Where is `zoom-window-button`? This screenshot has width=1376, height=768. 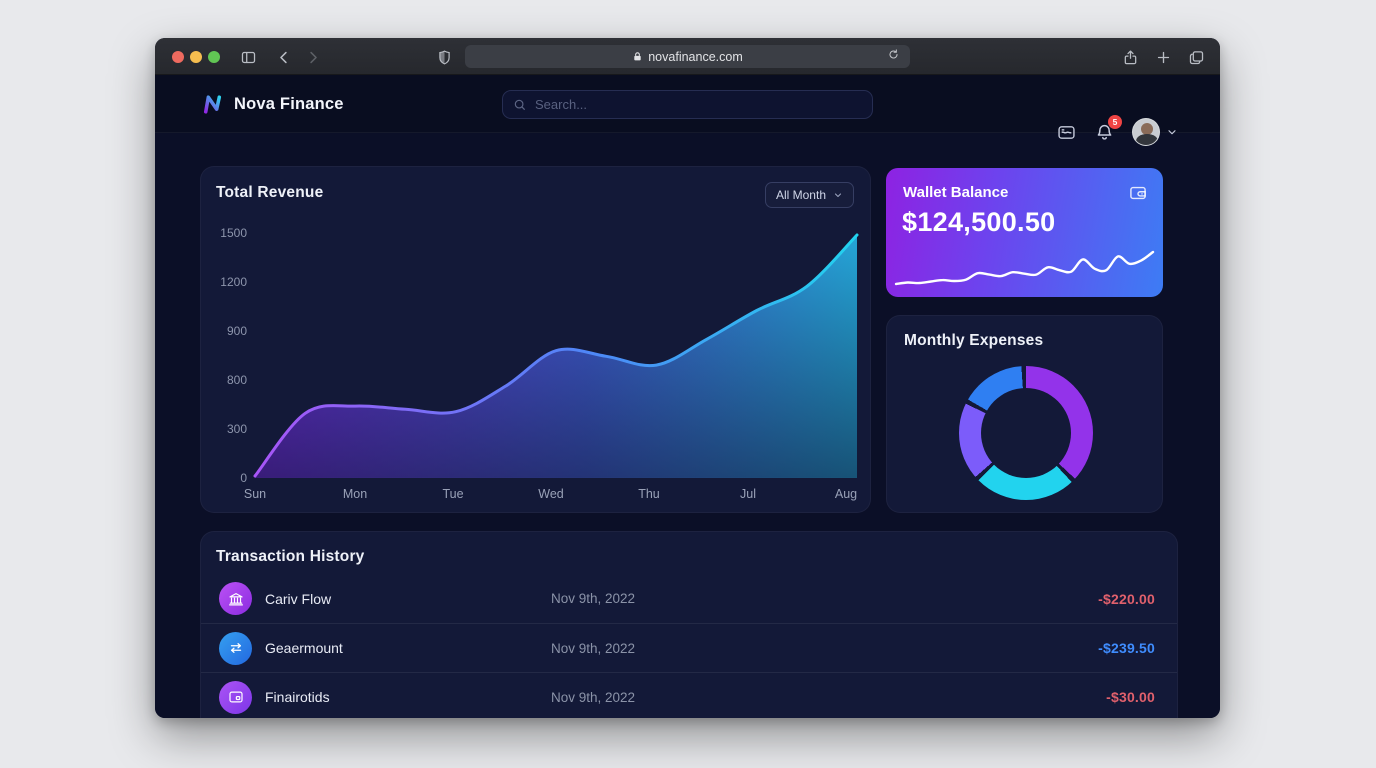
zoom-window-button is located at coordinates (214, 57).